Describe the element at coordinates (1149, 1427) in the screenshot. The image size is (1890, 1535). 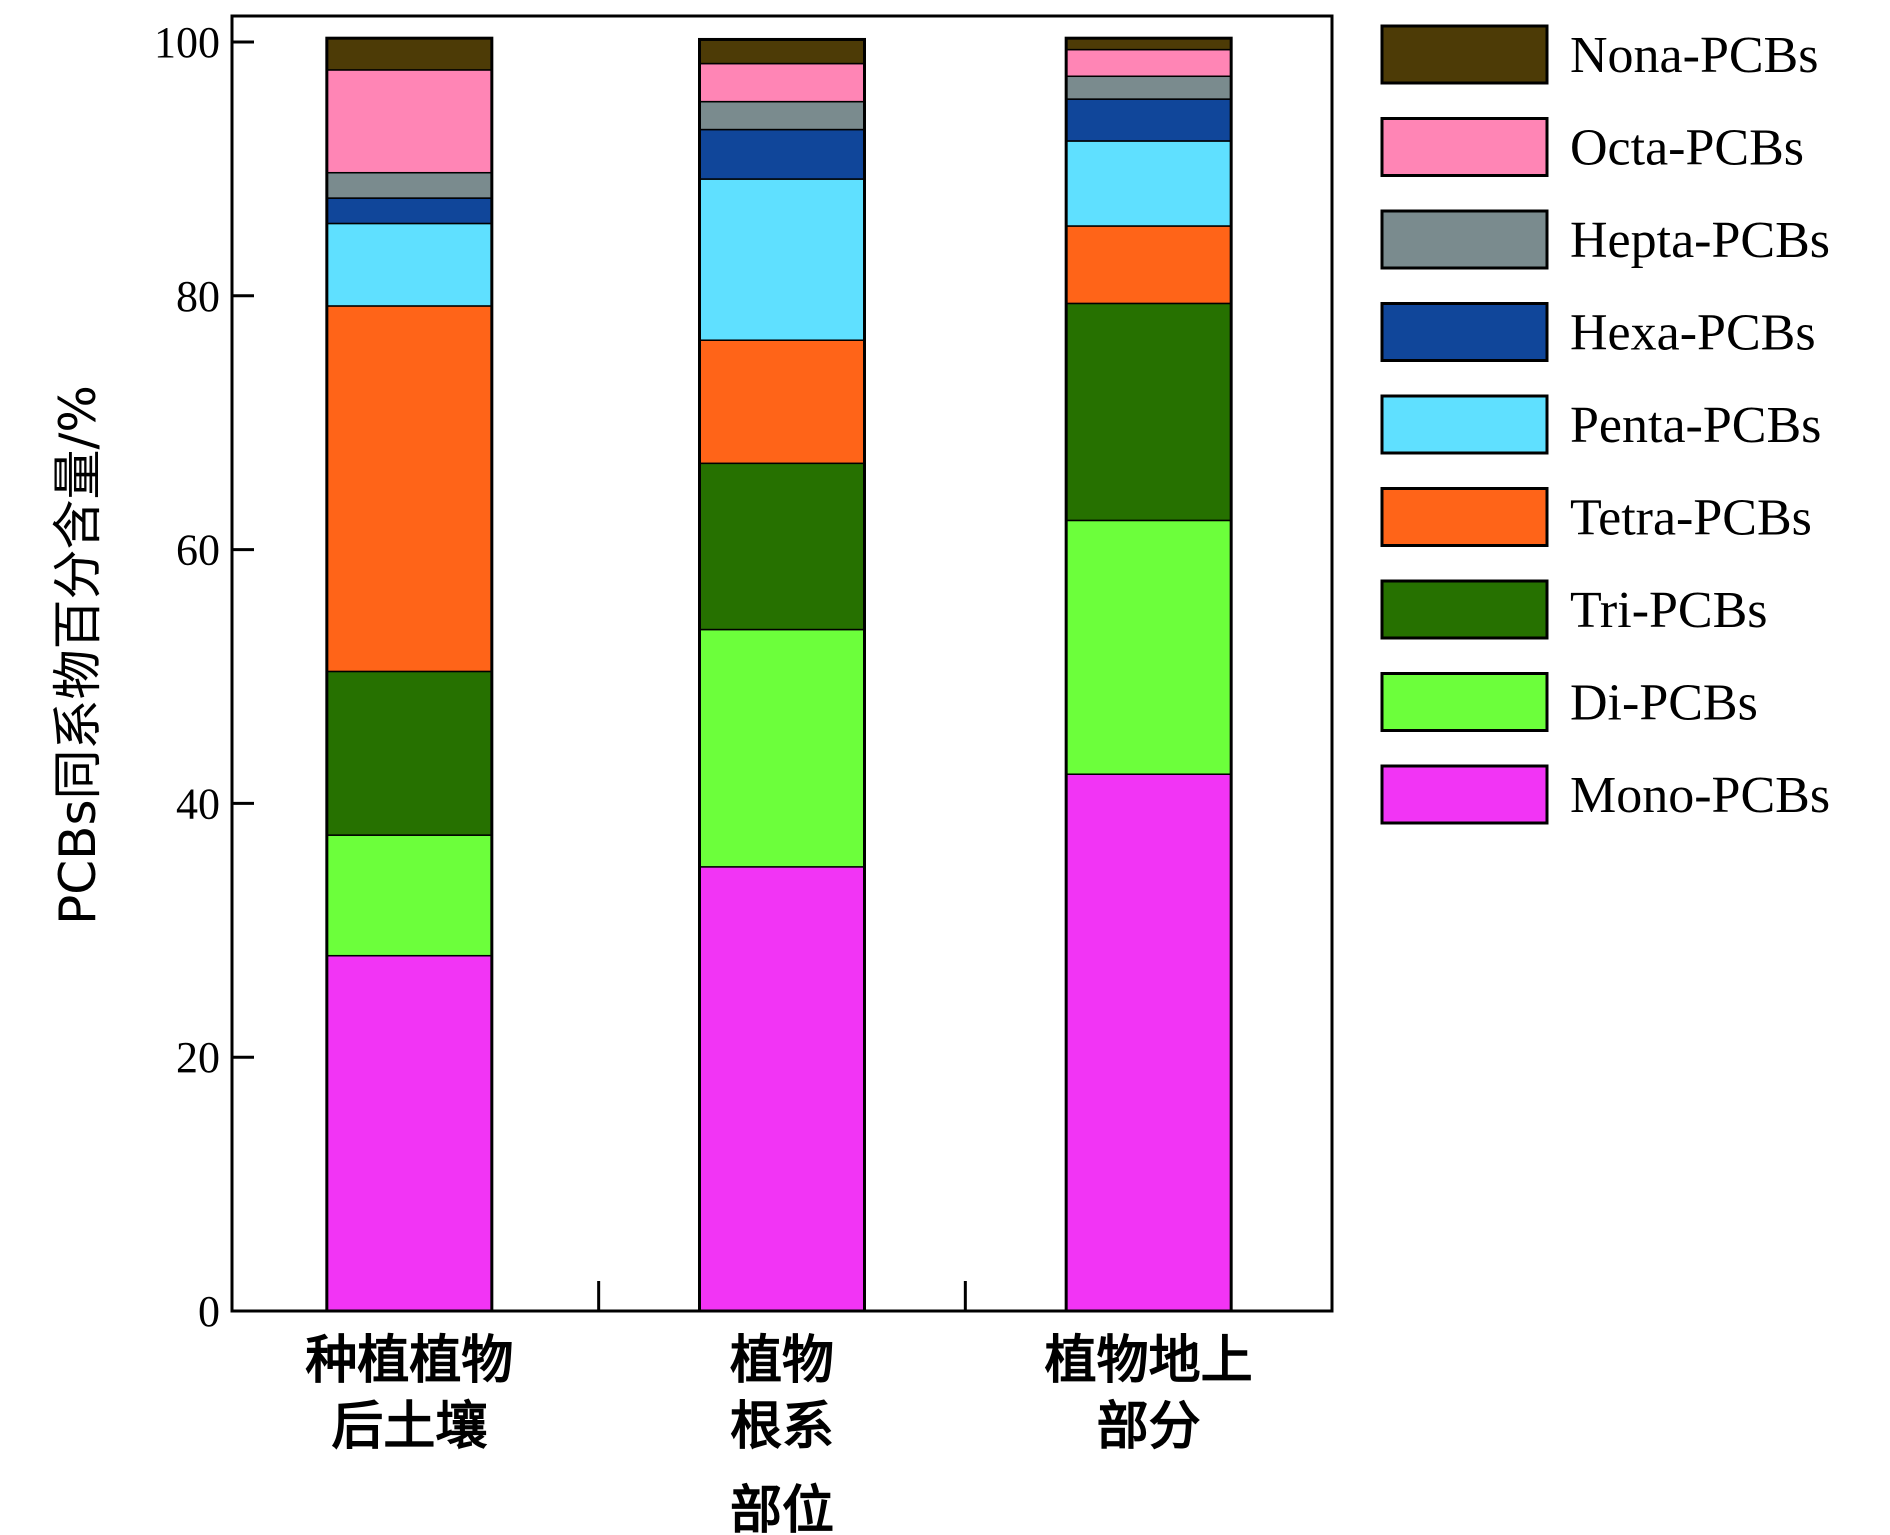
I see `x-category-label: 部分` at that location.